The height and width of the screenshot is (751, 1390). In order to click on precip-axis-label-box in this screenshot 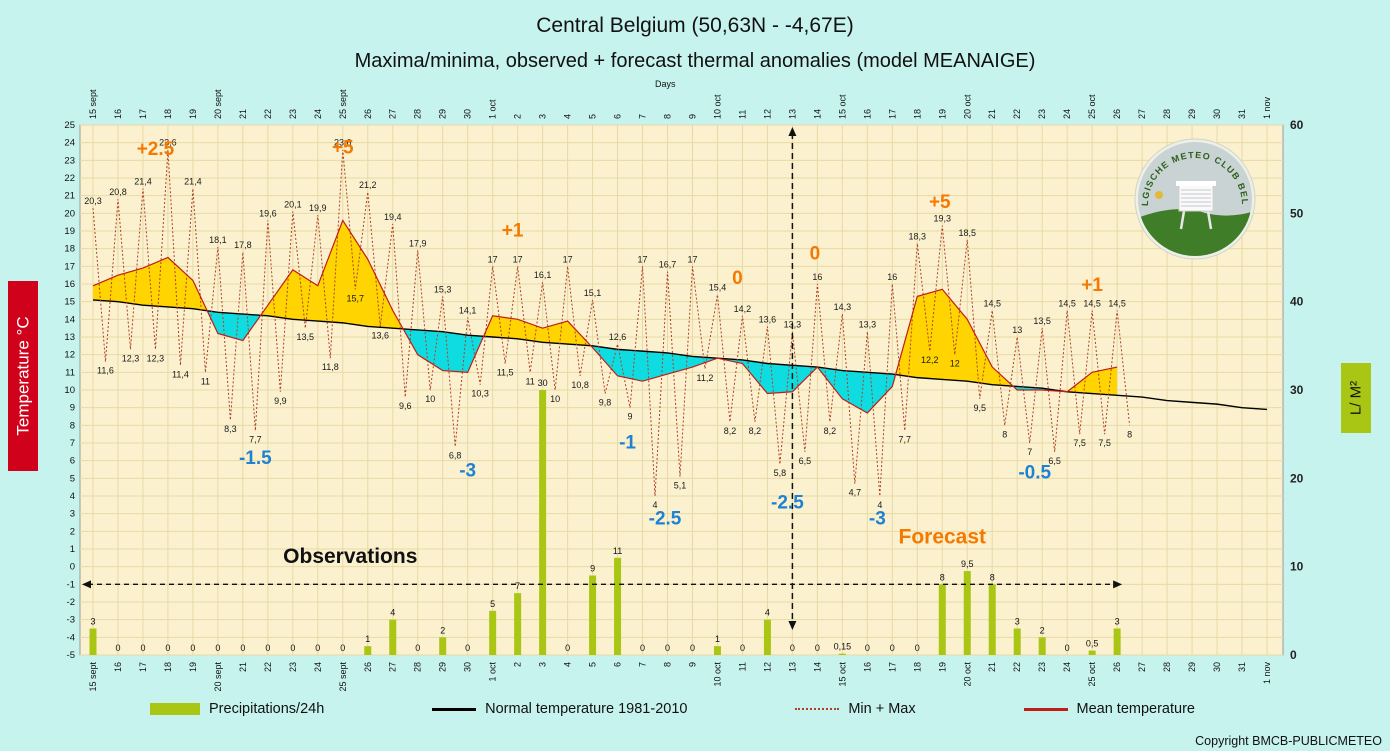, I will do `click(1356, 398)`.